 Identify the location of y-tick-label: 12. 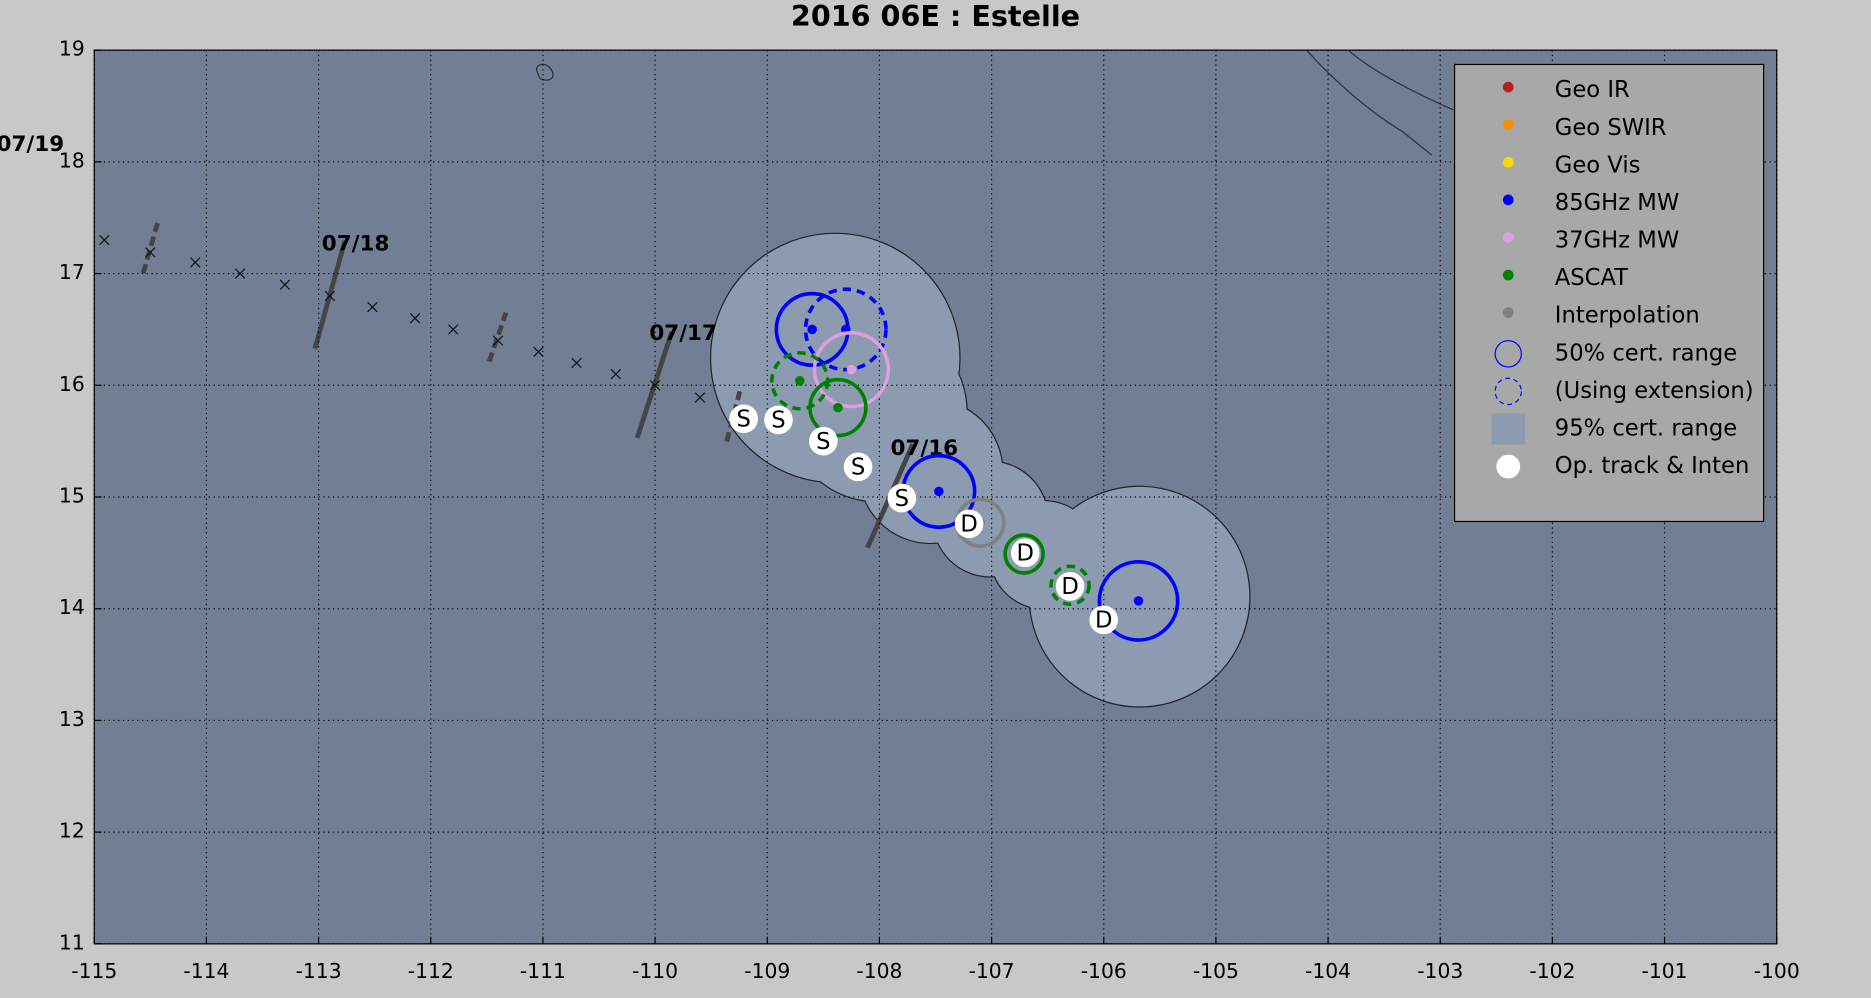
(72, 831).